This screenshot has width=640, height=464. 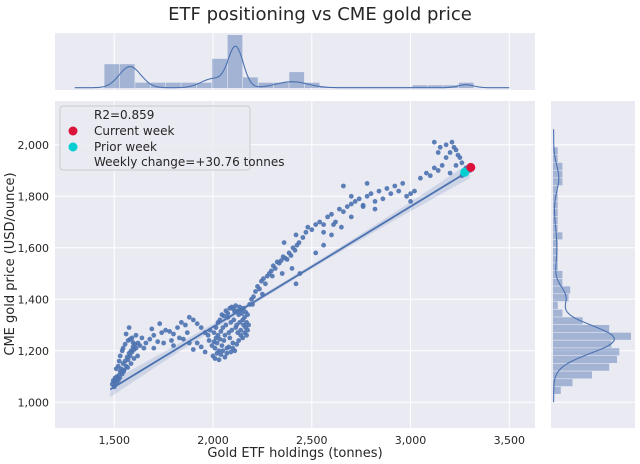 I want to click on y-axis-ticks: 1,000 1,200 1,400 1,600 1,800 2,000, so click(x=34, y=274).